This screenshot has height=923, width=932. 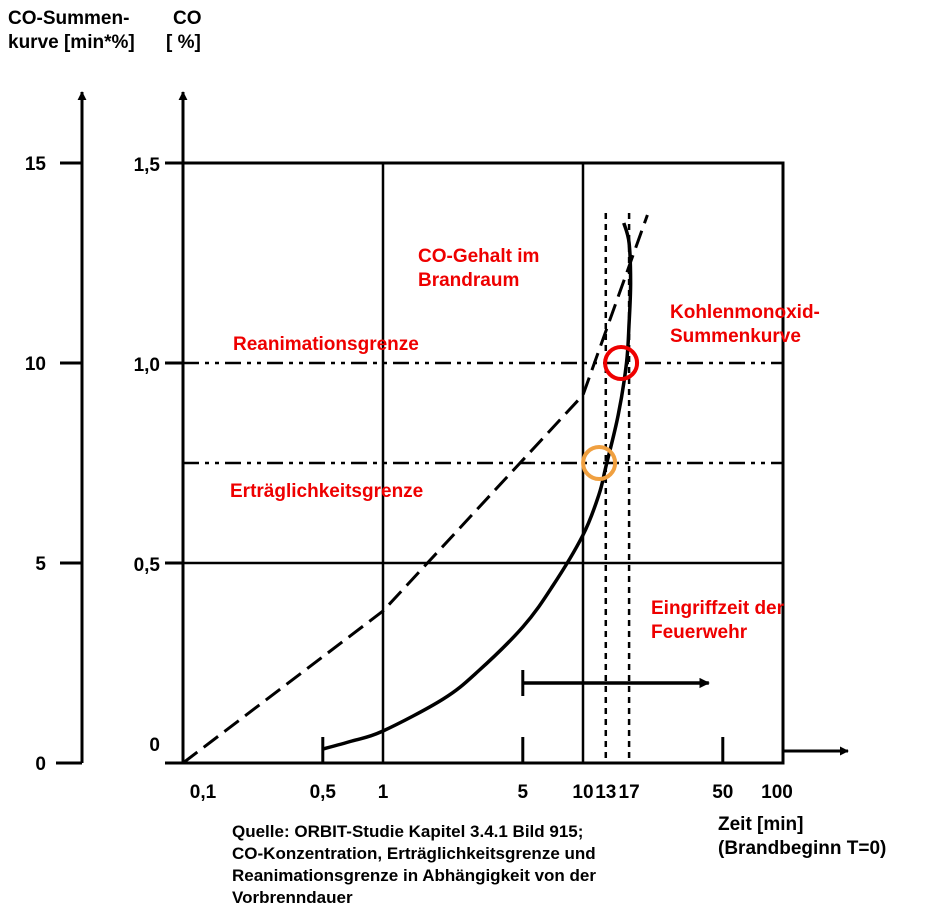 I want to click on x-axis-tick-label: 10, so click(x=582, y=792).